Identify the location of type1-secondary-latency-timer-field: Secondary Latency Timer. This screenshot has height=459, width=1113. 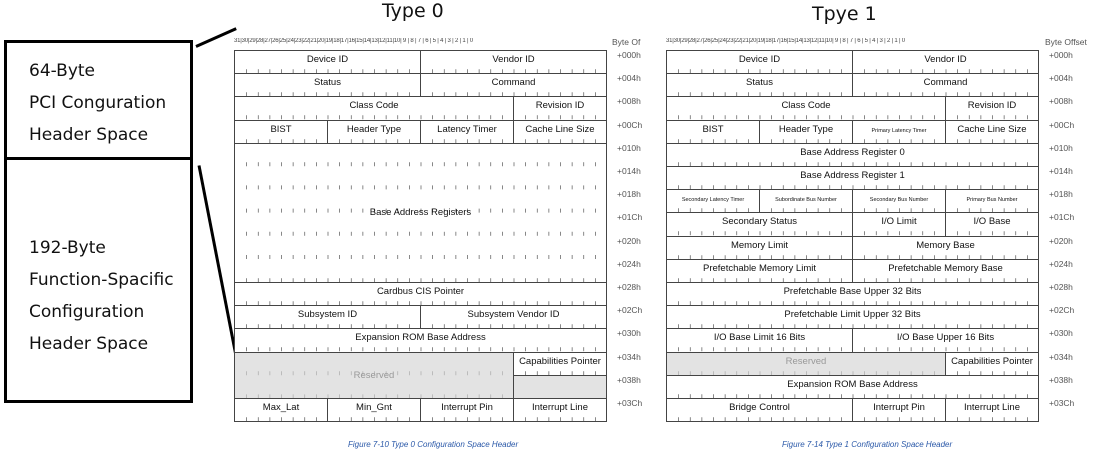
(713, 201).